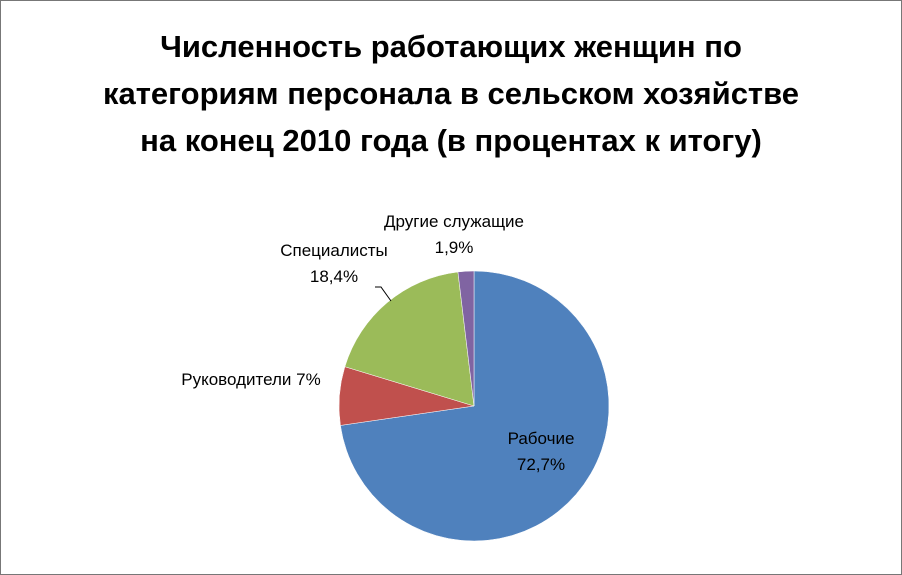 This screenshot has width=902, height=575. I want to click on category-label: Другие служащие, so click(454, 221).